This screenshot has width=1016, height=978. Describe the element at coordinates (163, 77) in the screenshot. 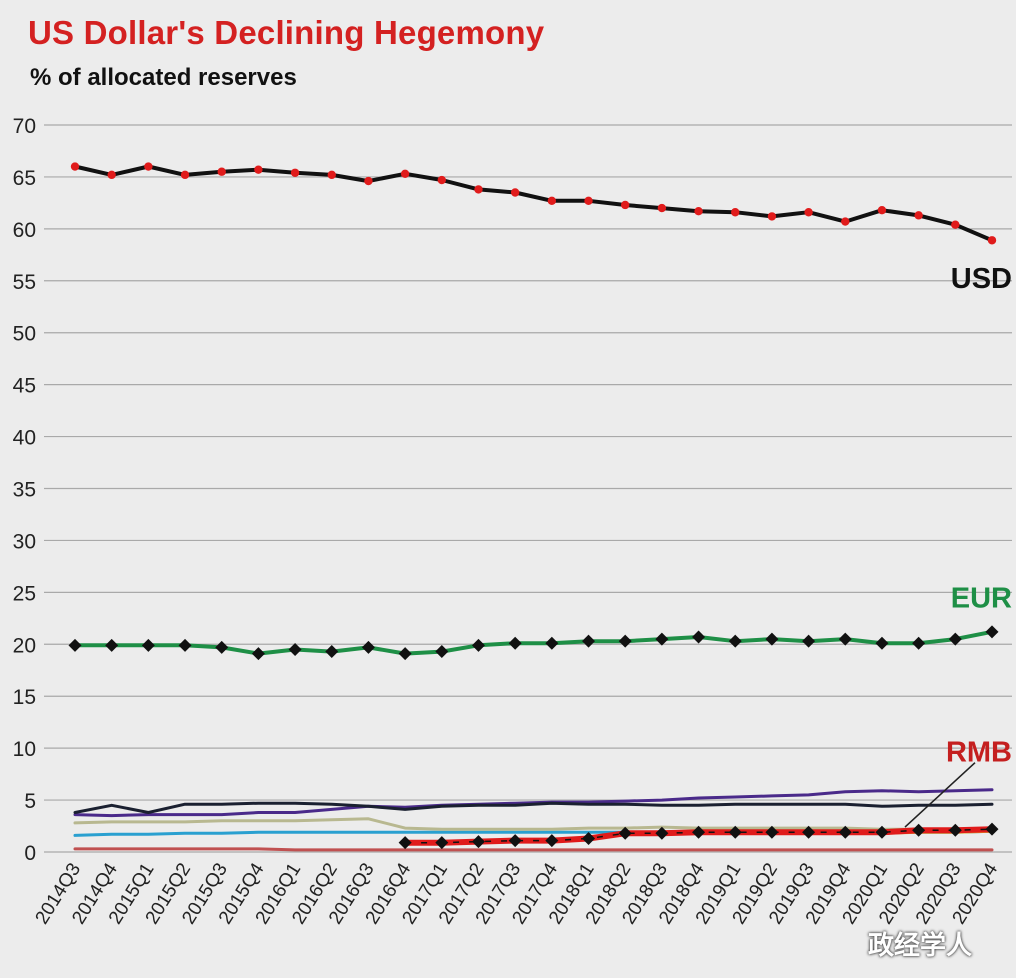

I see `chart-subtitle: % of allocated reserves` at that location.